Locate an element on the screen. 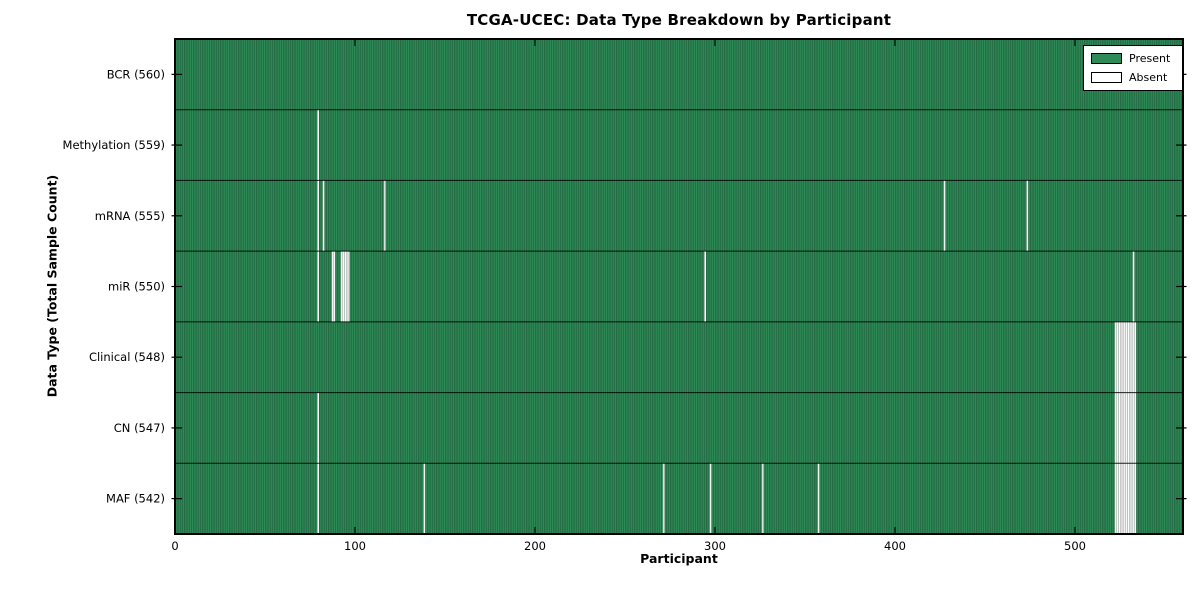  x-tick-label: 0 is located at coordinates (174, 546).